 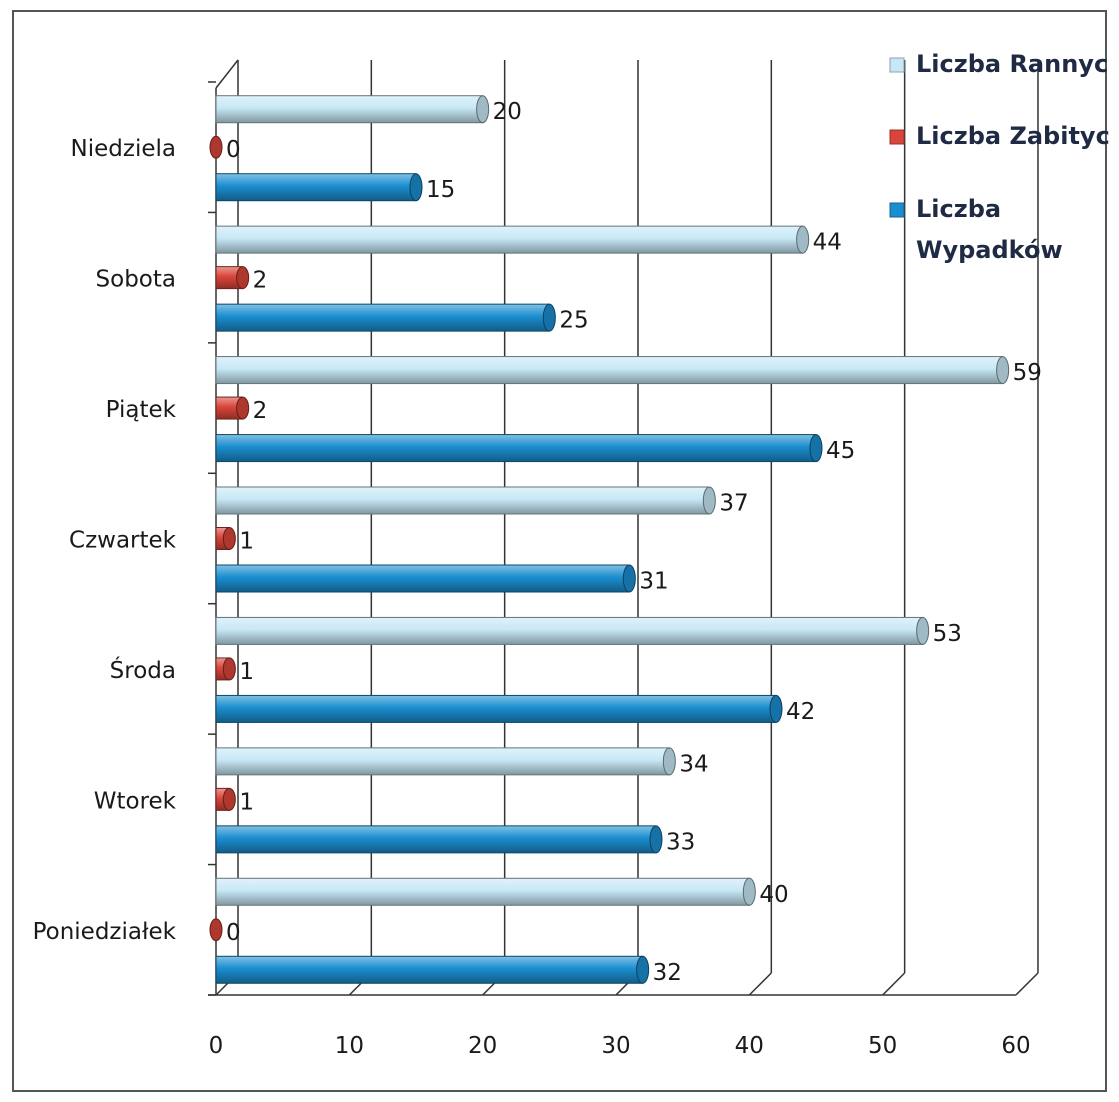 What do you see at coordinates (680, 842) in the screenshot?
I see `data-label: 33` at bounding box center [680, 842].